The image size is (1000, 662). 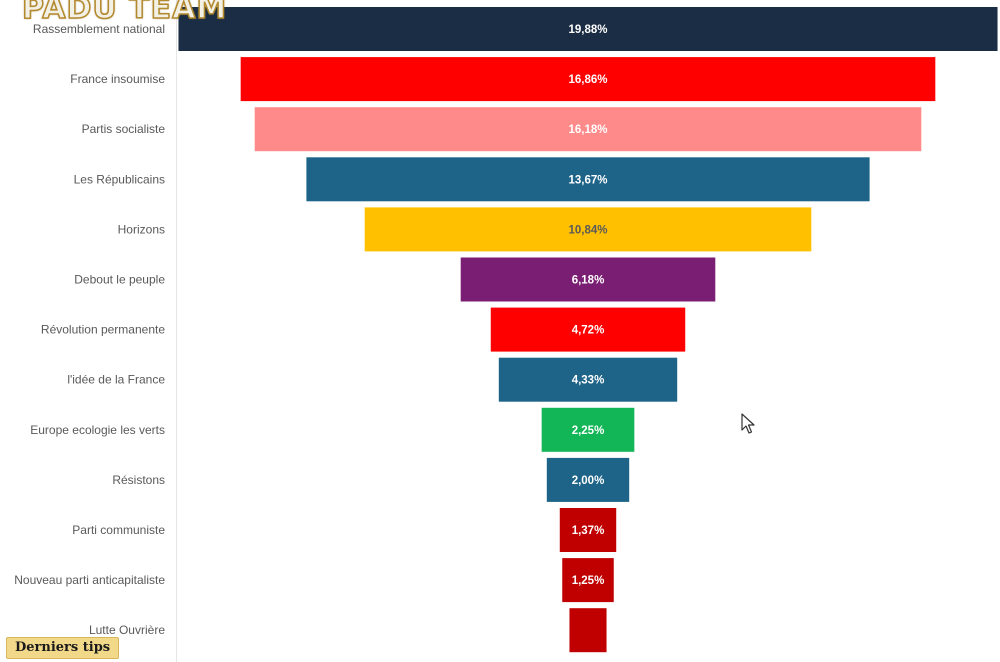 I want to click on value-label: 6,18%, so click(x=588, y=281).